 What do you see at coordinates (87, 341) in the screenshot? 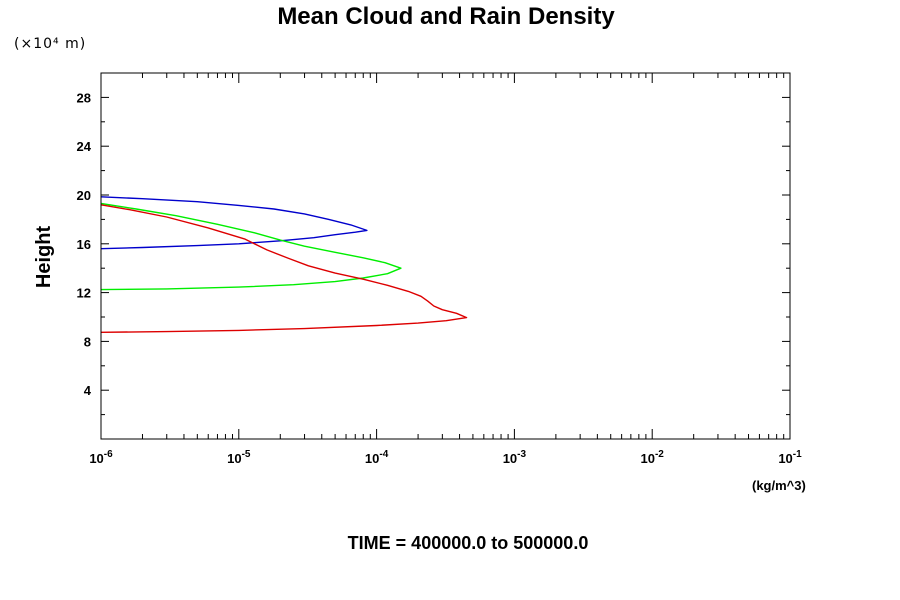
I see `y-tick-label: 8` at bounding box center [87, 341].